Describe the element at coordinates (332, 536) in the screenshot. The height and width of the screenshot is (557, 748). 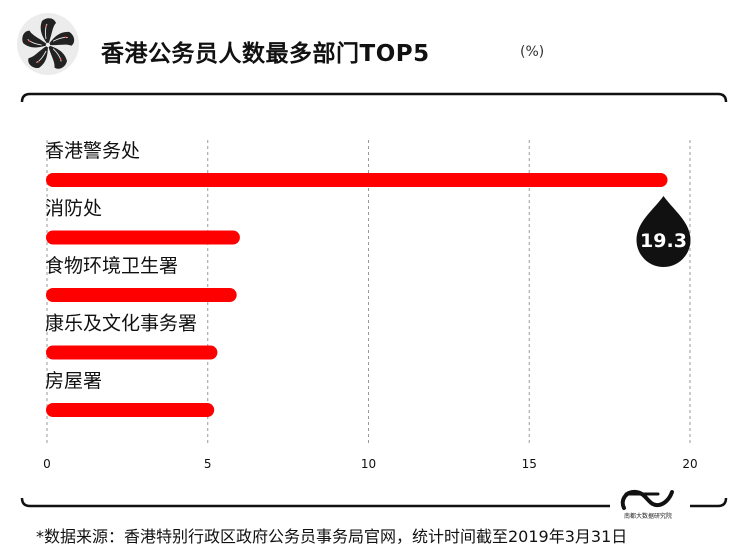
I see `data-source-note: *数据来源：香港特别行政区政府公务员事务局官网，统计时间截至2019年3月31日` at that location.